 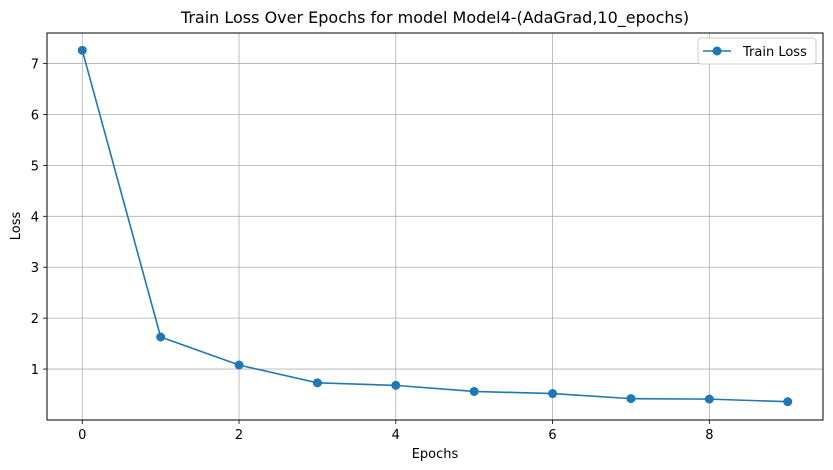 I want to click on x-tick-label: 8, so click(x=709, y=435).